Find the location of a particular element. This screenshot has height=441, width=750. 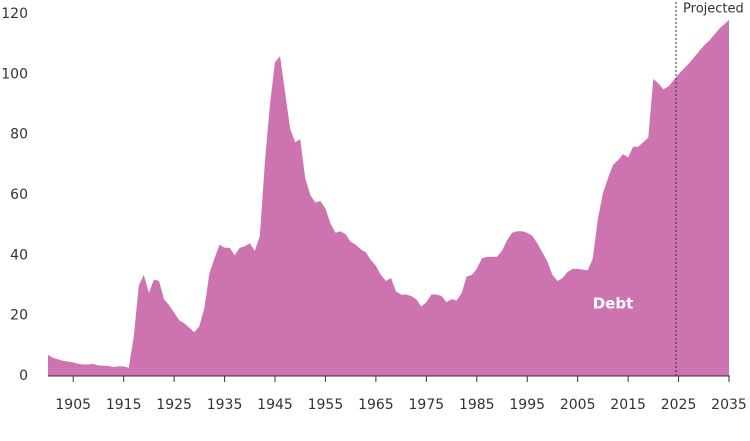

x-tick-label: 1965 is located at coordinates (376, 405).